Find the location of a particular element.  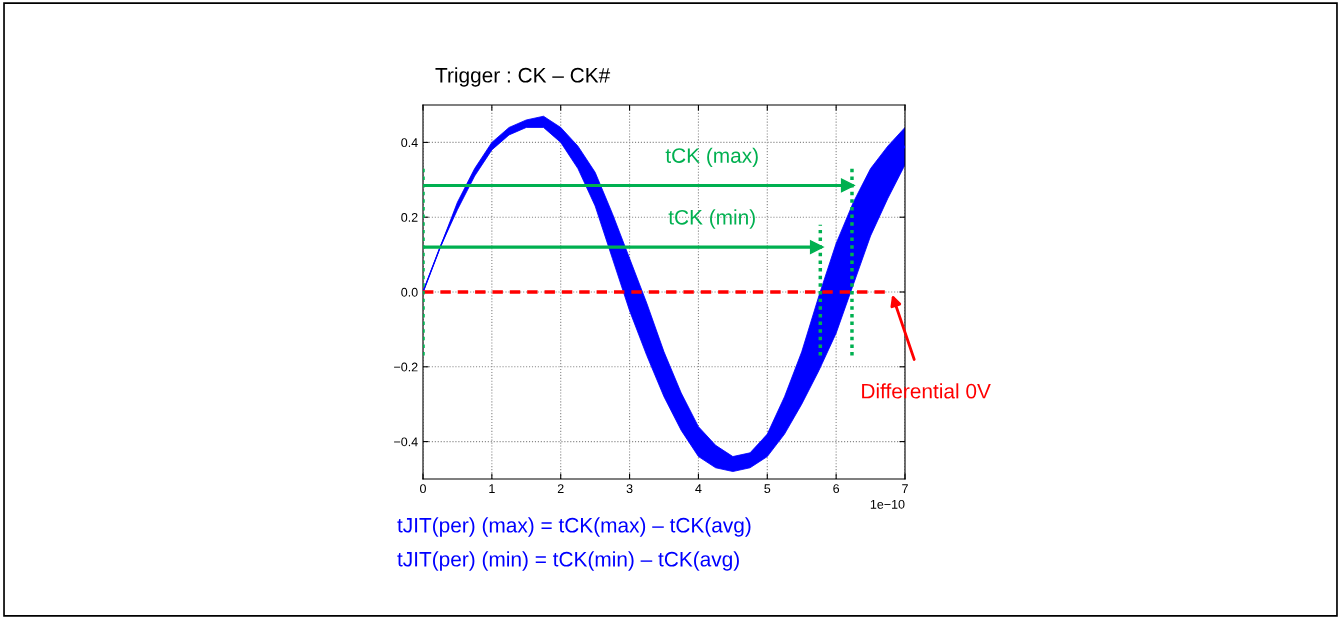

text: tJIT(per) (min) = tCK(min) – tCK(avg) is located at coordinates (568, 561).